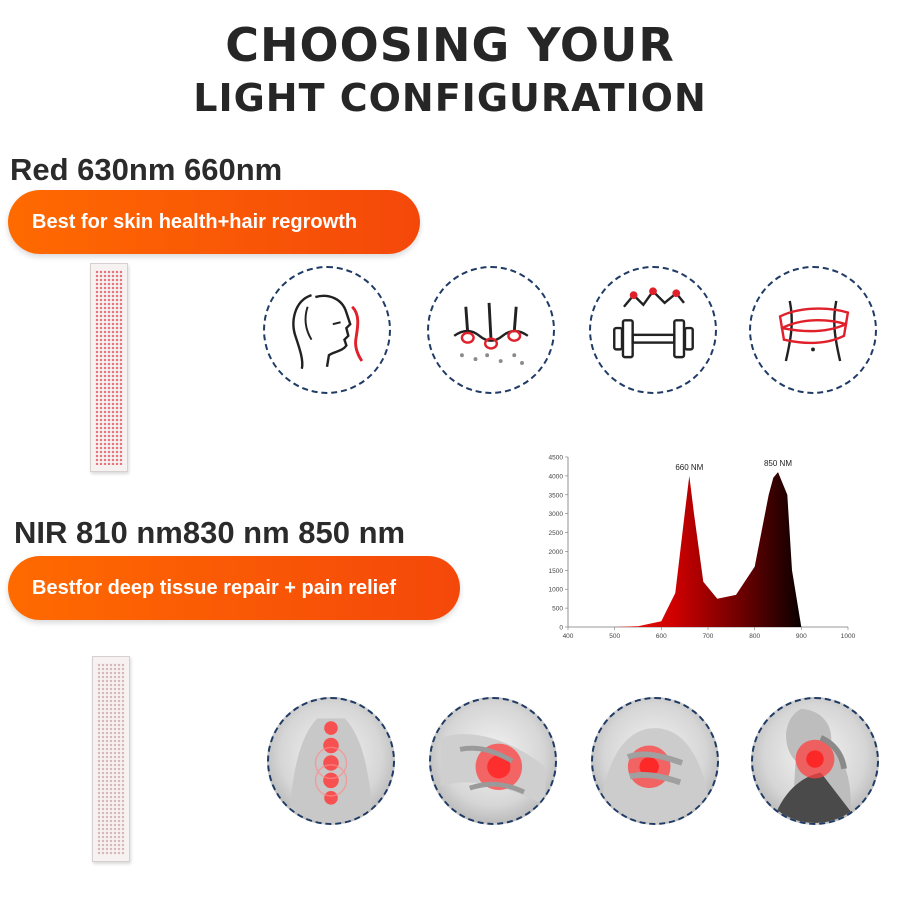 This screenshot has height=900, width=900. What do you see at coordinates (491, 330) in the screenshot?
I see `hair-follicle-icon` at bounding box center [491, 330].